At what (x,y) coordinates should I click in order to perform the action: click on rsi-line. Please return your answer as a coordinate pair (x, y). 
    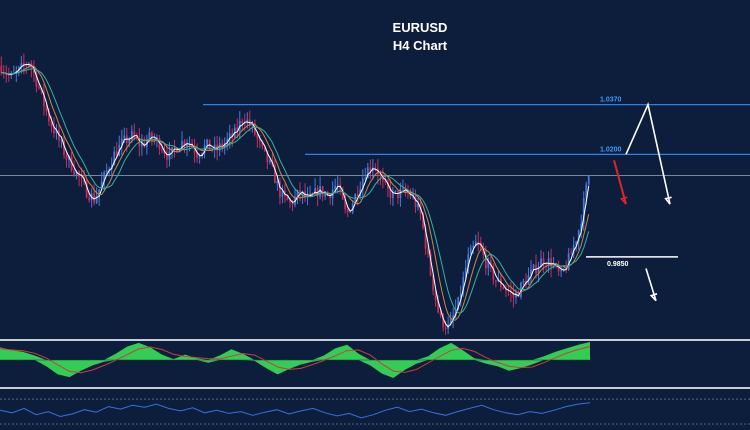
    Looking at the image, I should click on (295, 410).